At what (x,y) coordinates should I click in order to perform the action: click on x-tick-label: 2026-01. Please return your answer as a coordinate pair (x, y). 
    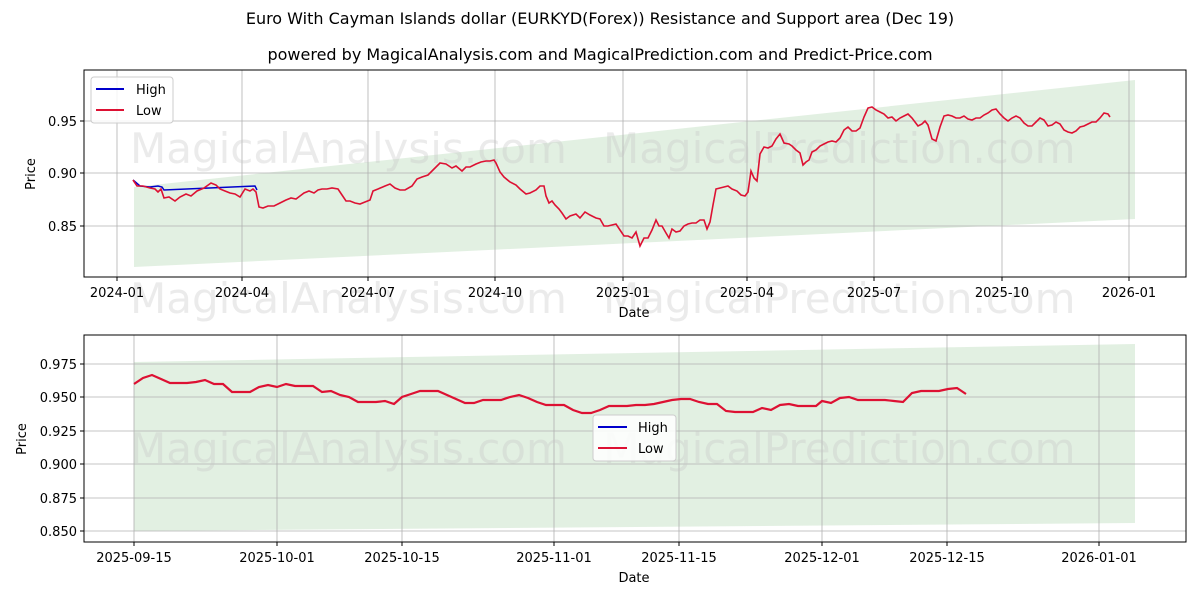
    Looking at the image, I should click on (1129, 293).